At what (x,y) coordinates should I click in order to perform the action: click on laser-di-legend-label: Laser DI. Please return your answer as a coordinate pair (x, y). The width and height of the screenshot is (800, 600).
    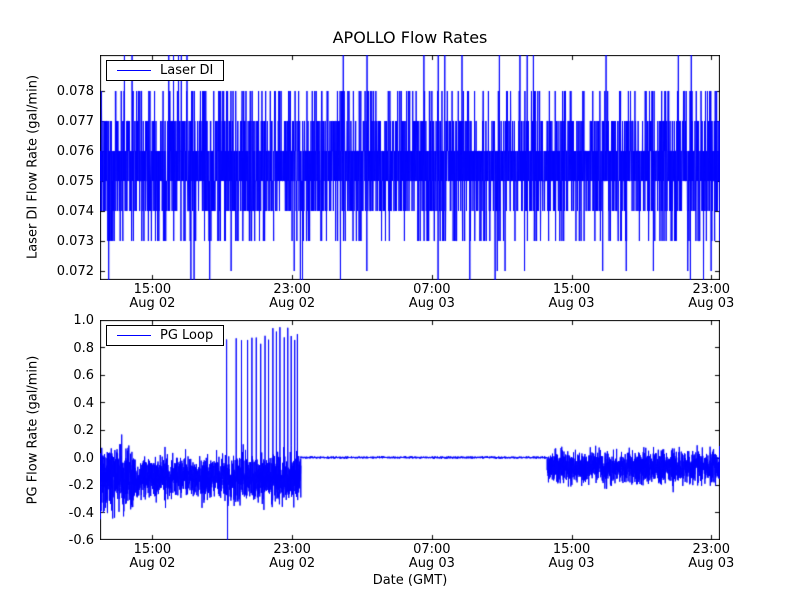
    Looking at the image, I should click on (187, 70).